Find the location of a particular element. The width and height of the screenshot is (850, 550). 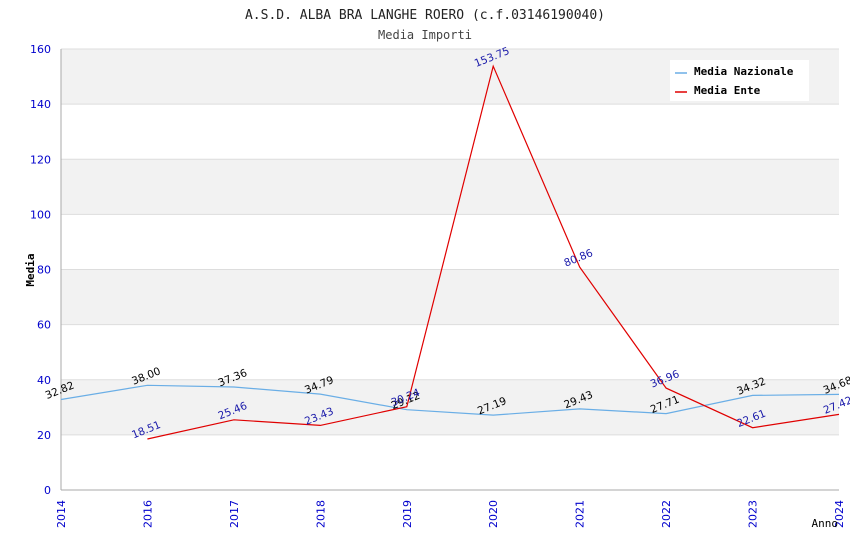

x-tick-label: 2014 is located at coordinates (61, 514).